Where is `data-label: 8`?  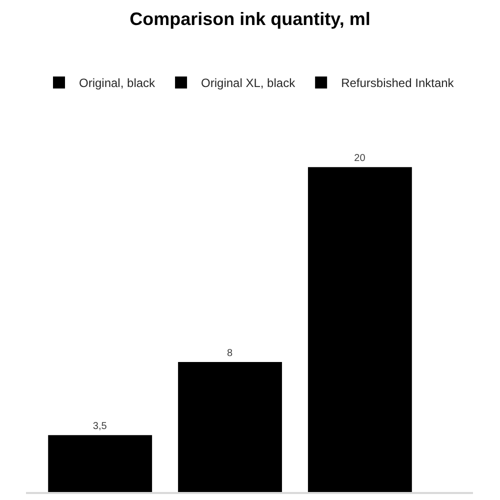
data-label: 8 is located at coordinates (230, 354).